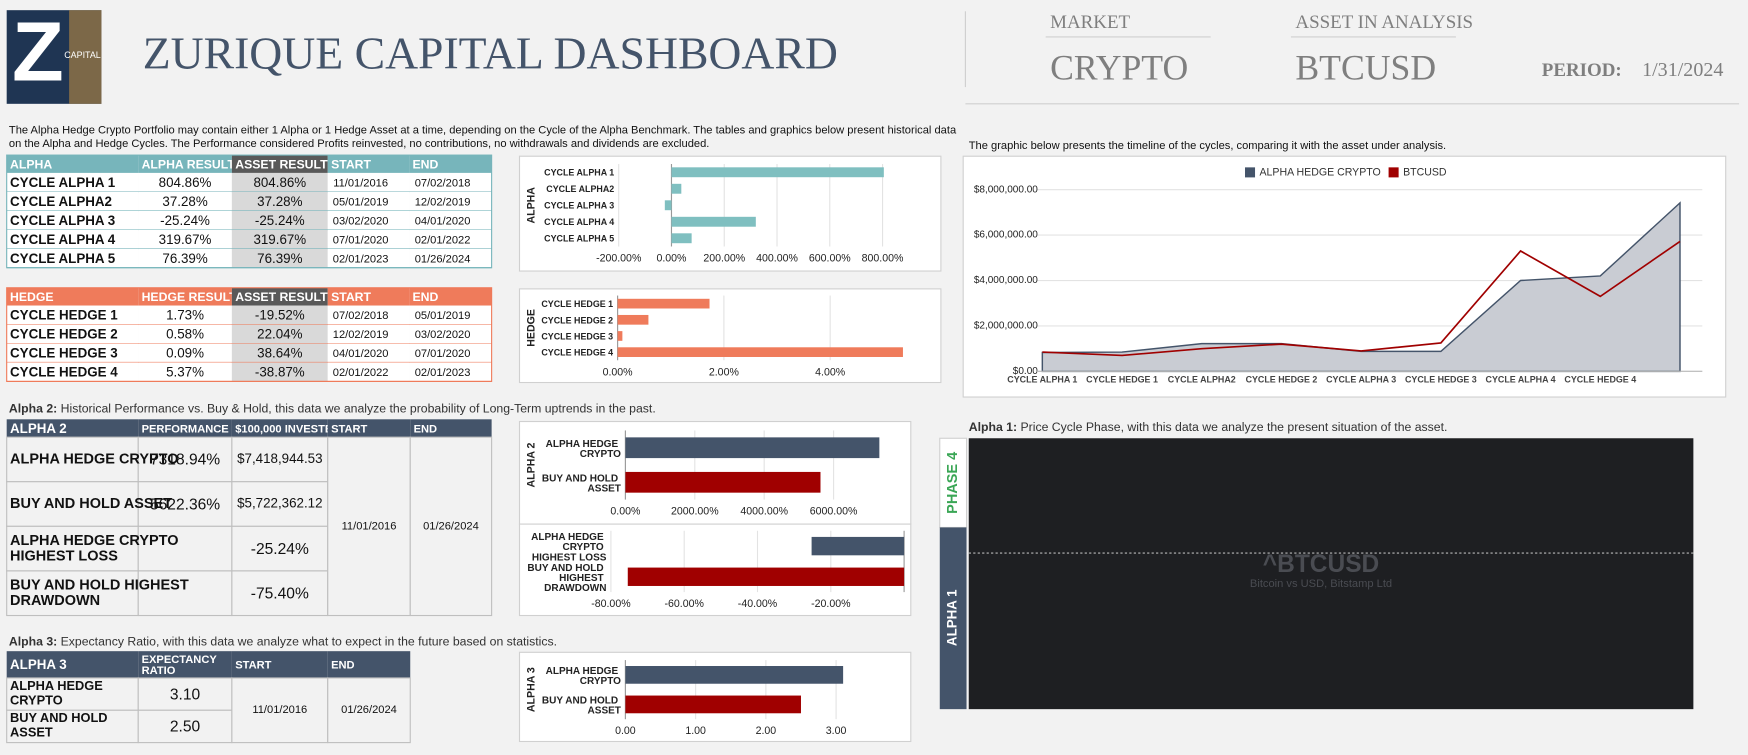 This screenshot has width=1748, height=755. I want to click on axis-label: ALPHA 3, so click(532, 689).